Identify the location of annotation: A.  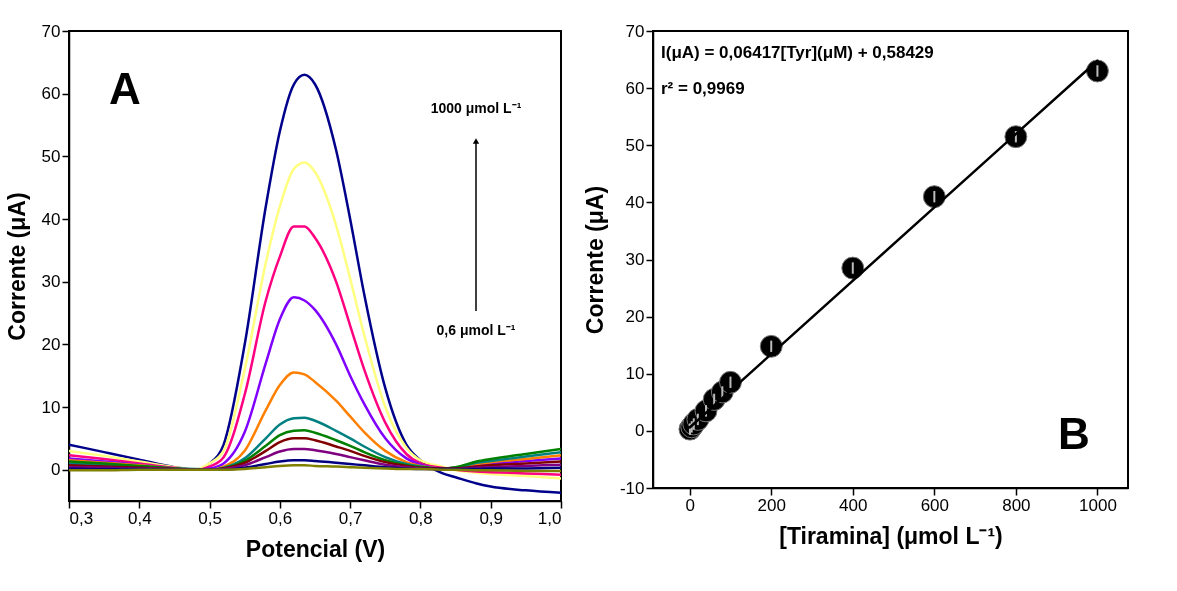
(125, 88).